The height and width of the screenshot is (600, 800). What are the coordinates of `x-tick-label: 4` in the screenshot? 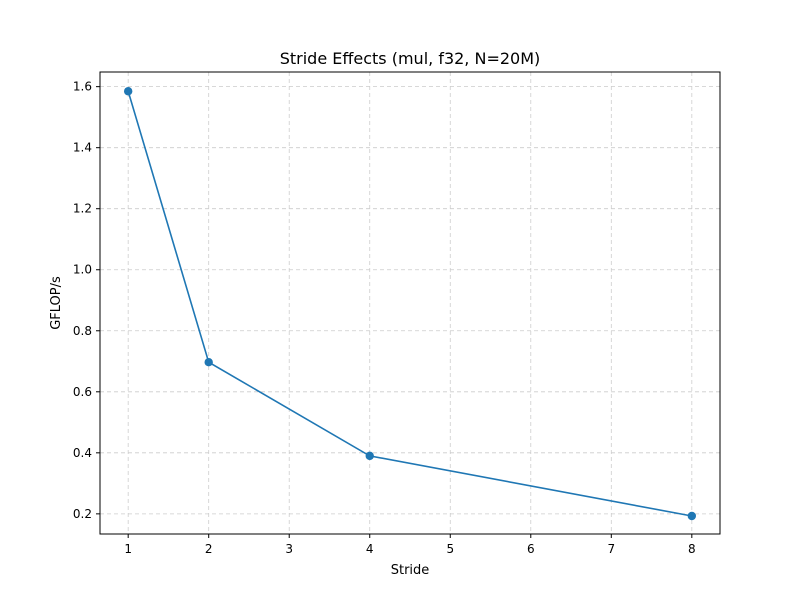 It's located at (370, 549).